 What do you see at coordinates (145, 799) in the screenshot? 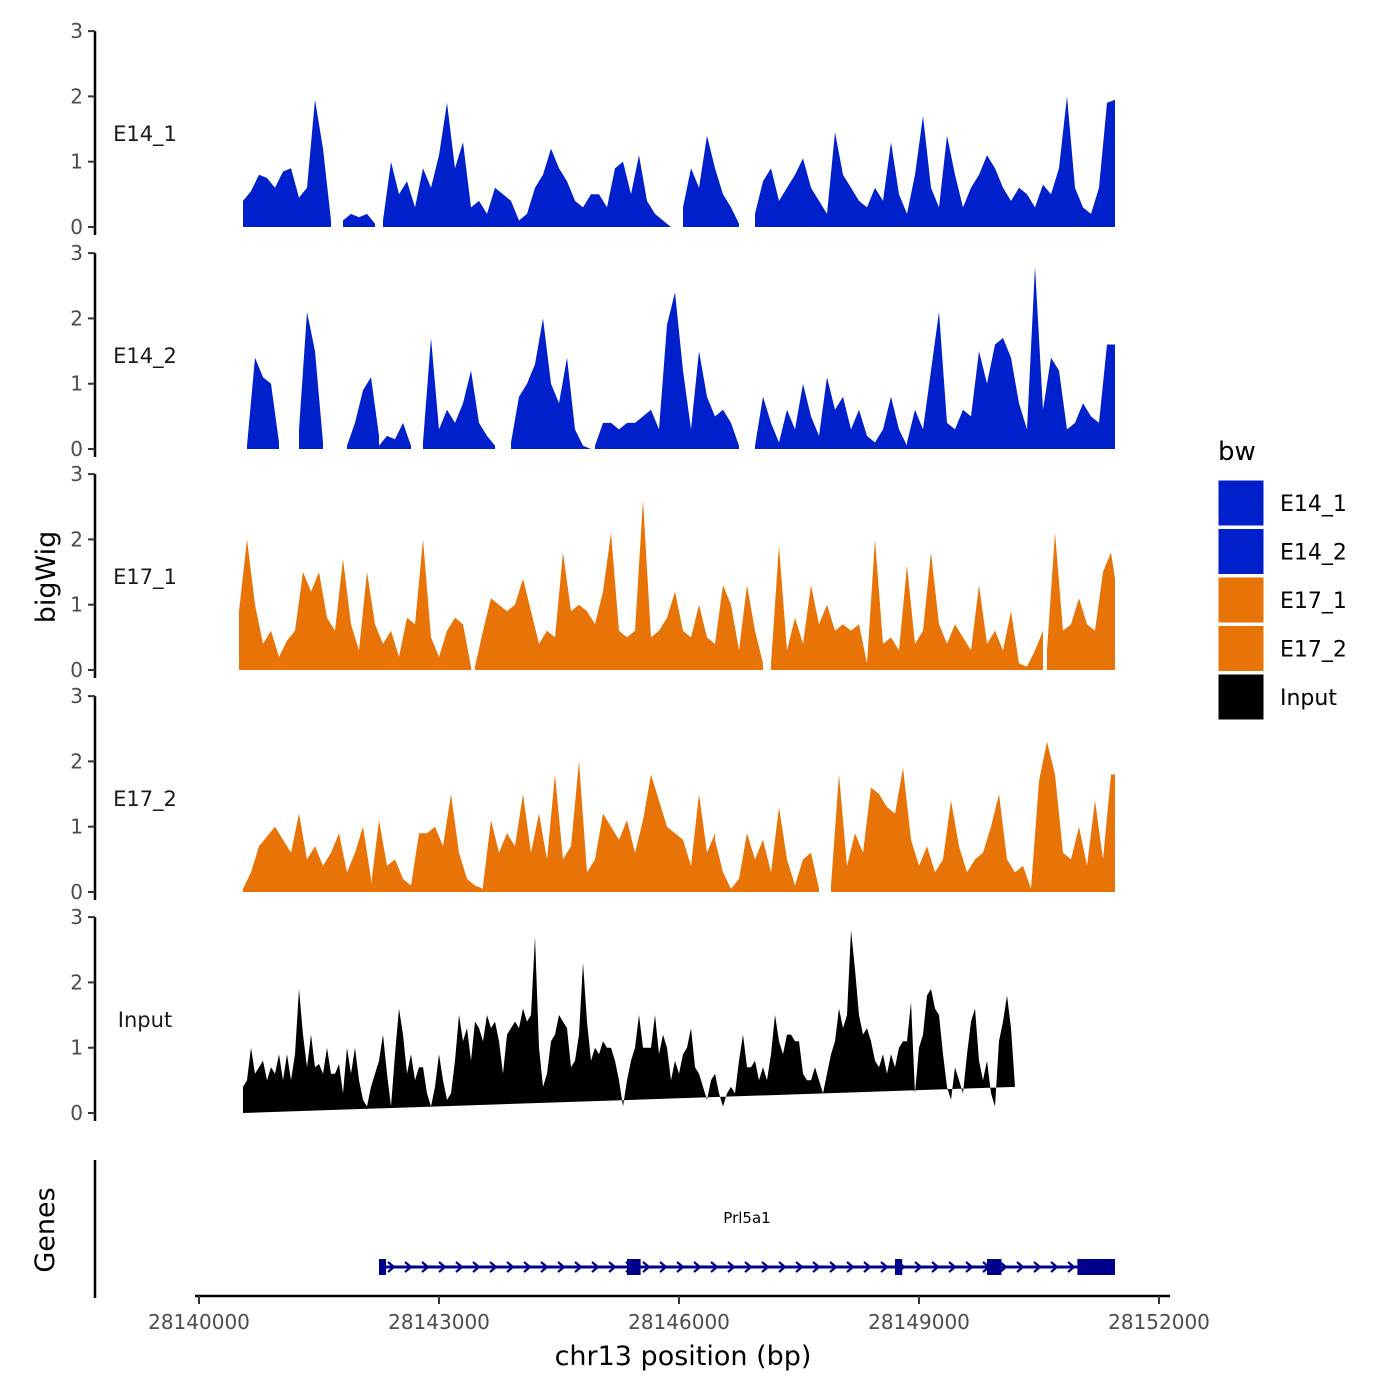
I see `track-label: E17_2` at bounding box center [145, 799].